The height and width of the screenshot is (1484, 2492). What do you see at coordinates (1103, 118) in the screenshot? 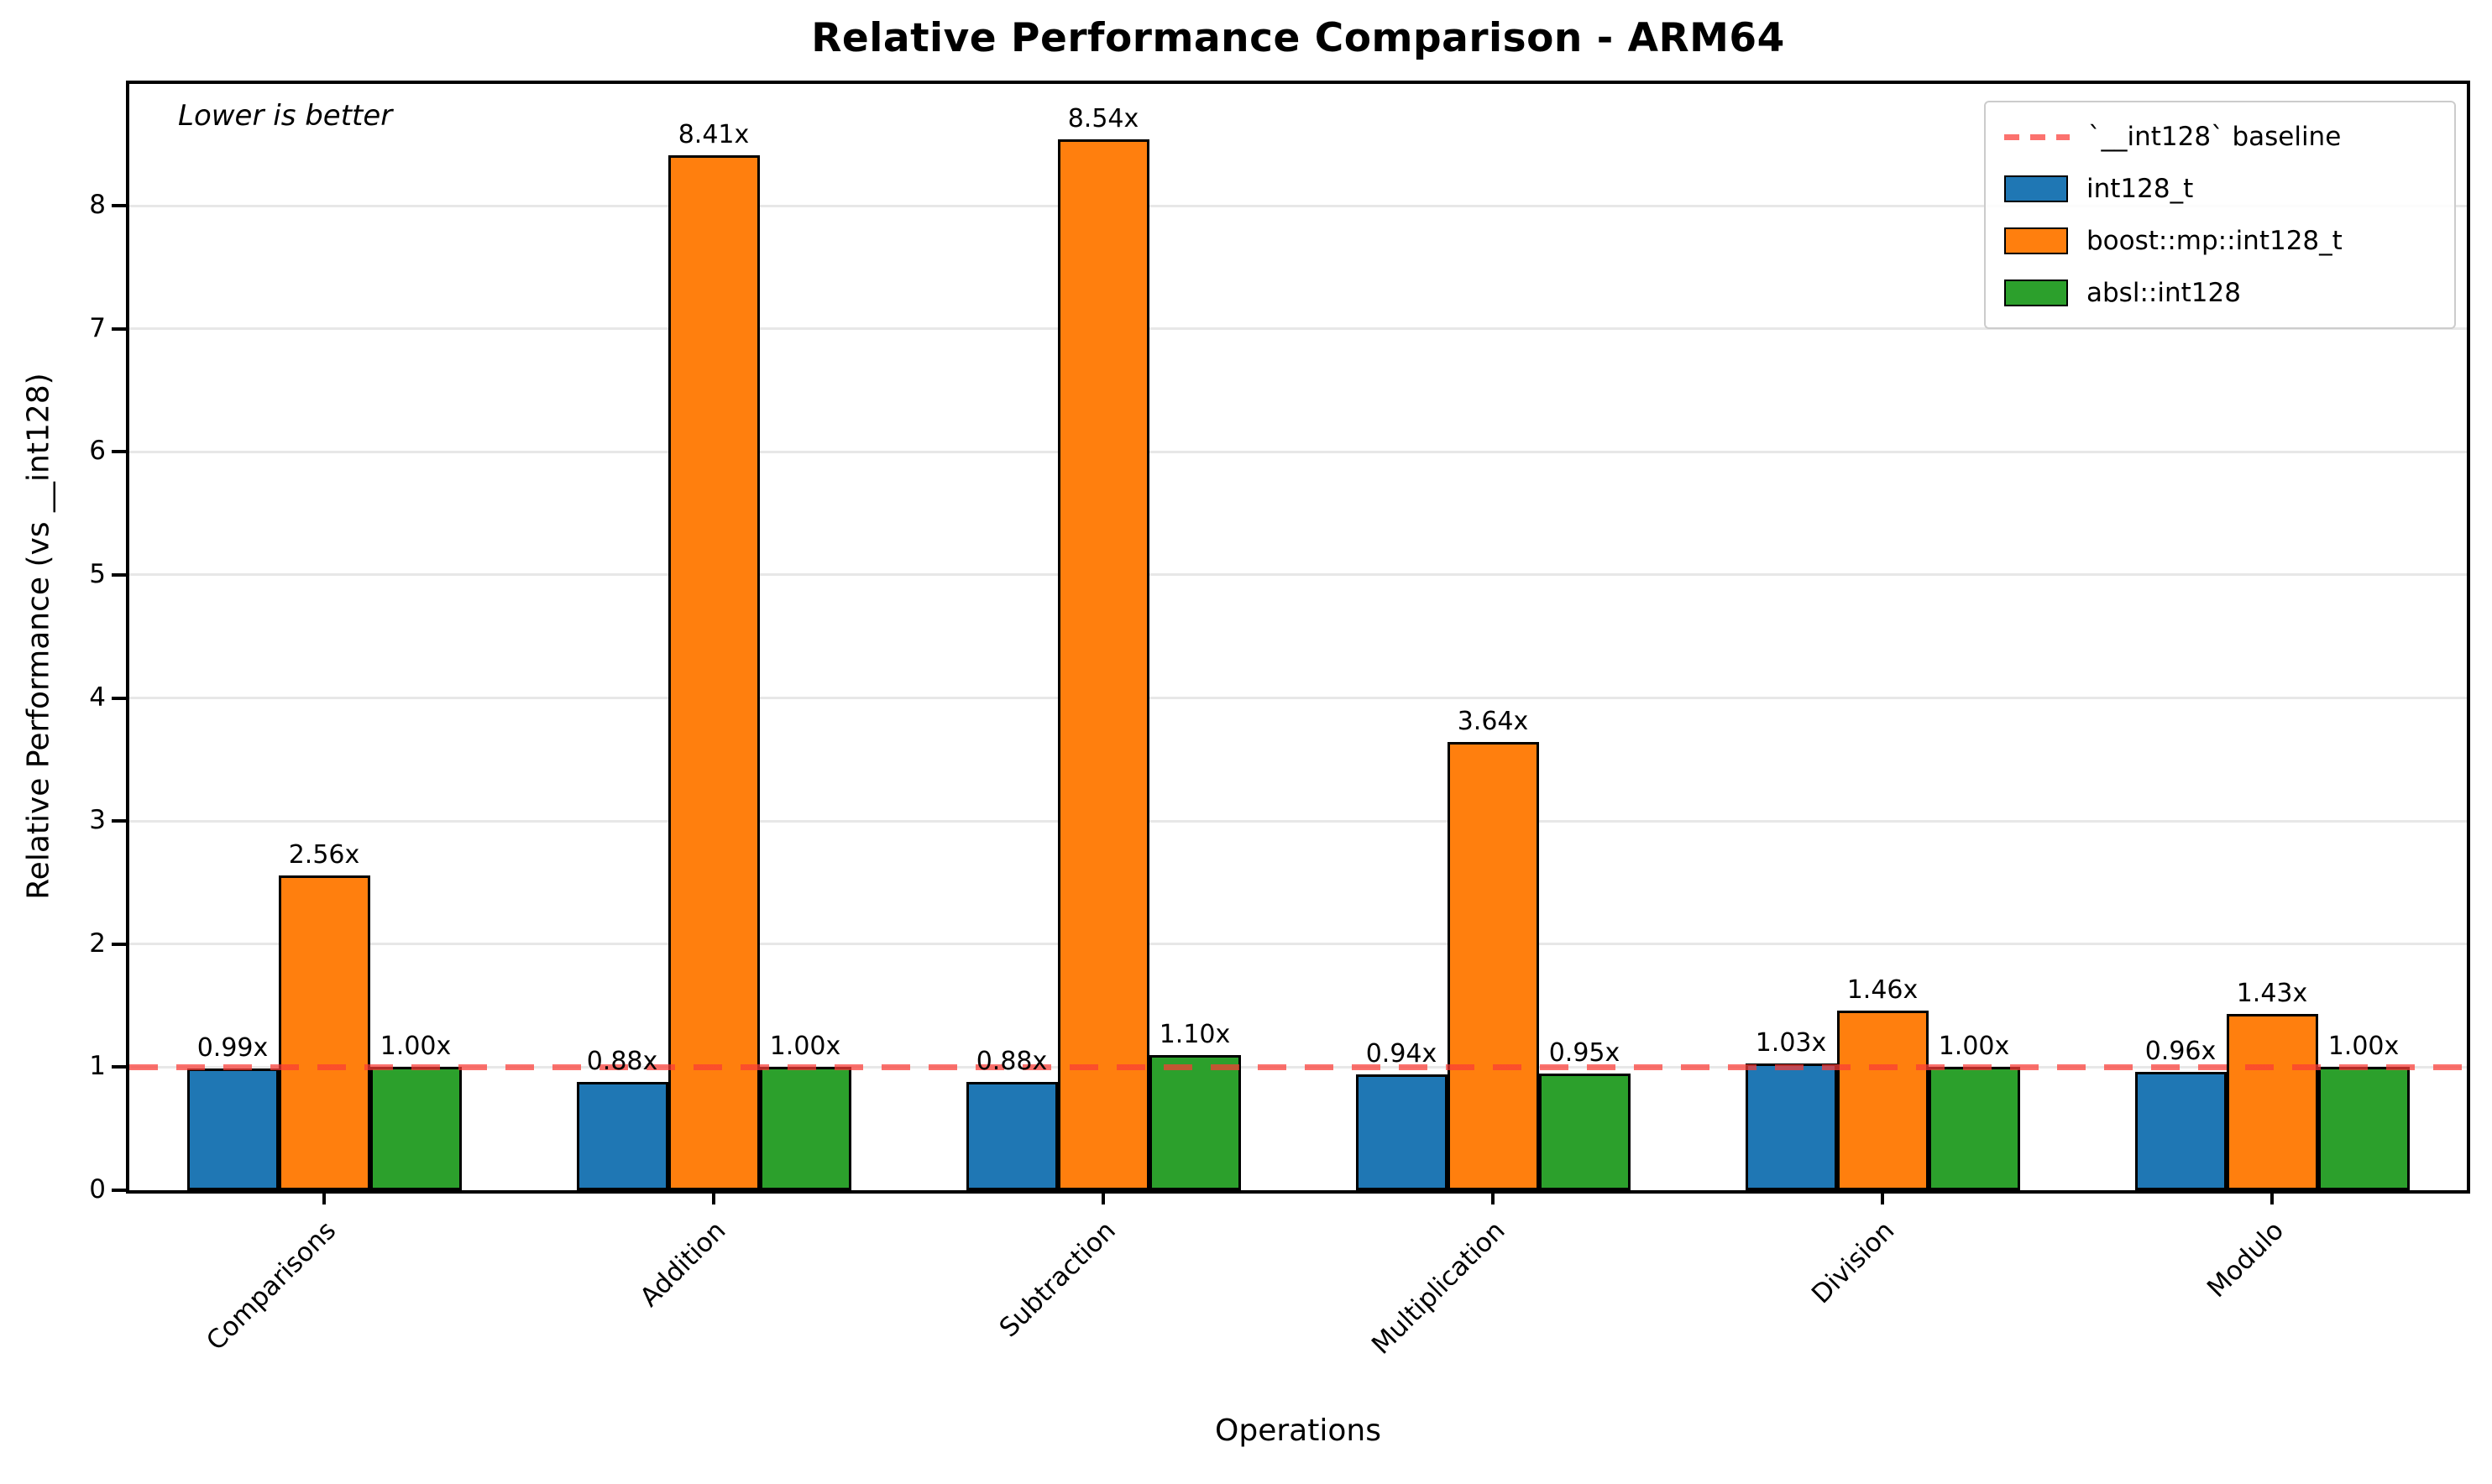
I see `bar-value-label: 8.54x` at bounding box center [1103, 118].